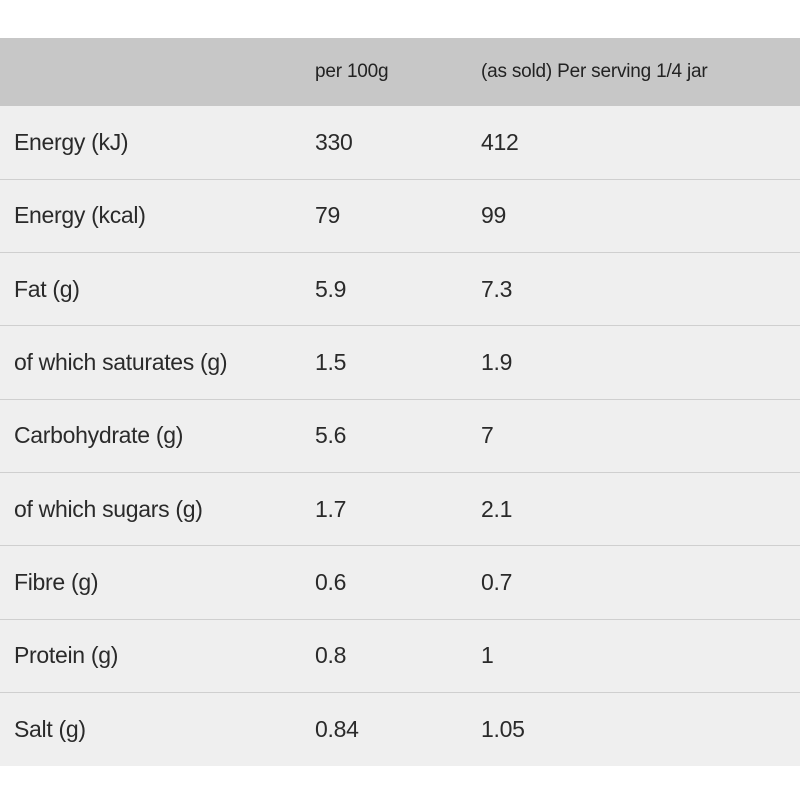 Image resolution: width=800 pixels, height=800 pixels. Describe the element at coordinates (633, 362) in the screenshot. I see `per-serving-value: 1.9` at that location.